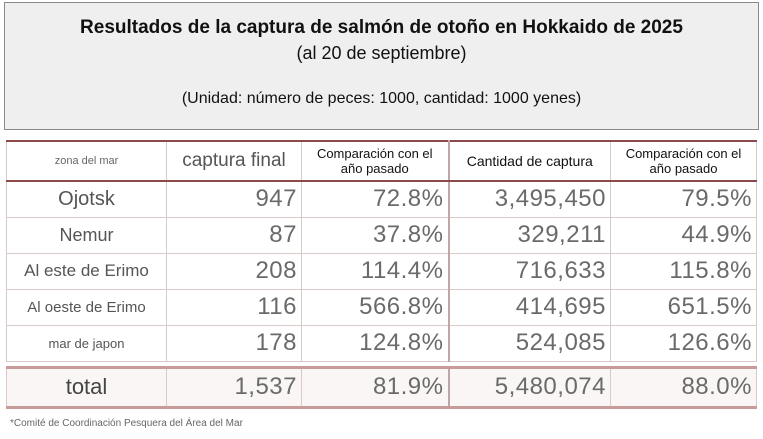 This screenshot has width=763, height=439. Describe the element at coordinates (683, 271) in the screenshot. I see `row-amount-comparison: 115.8%` at that location.